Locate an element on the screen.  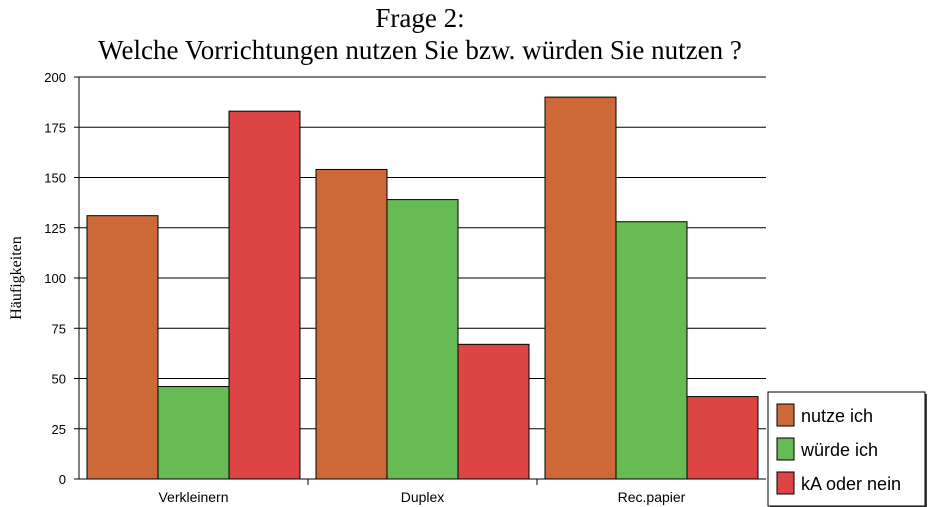
category-label: Duplex is located at coordinates (423, 497).